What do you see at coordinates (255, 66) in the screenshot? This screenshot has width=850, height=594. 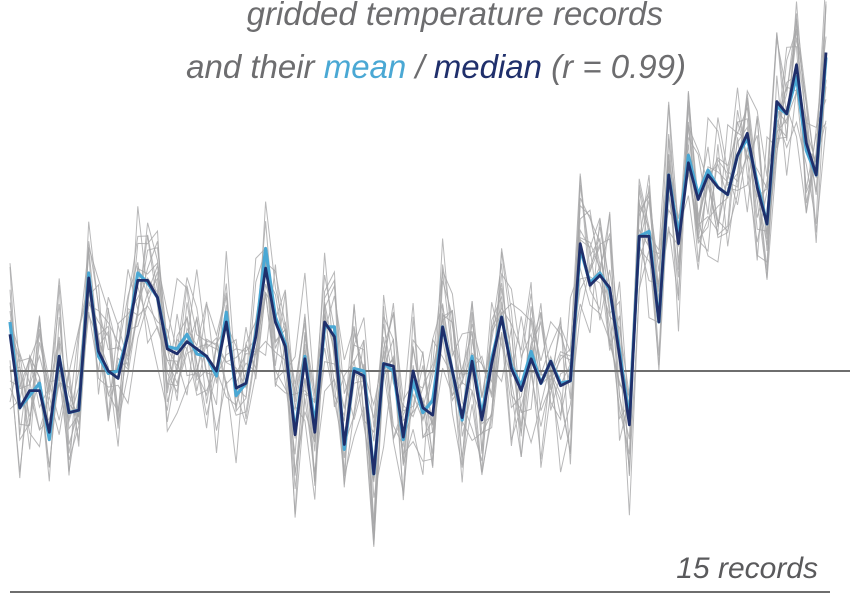 I see `title-prefix: and their` at bounding box center [255, 66].